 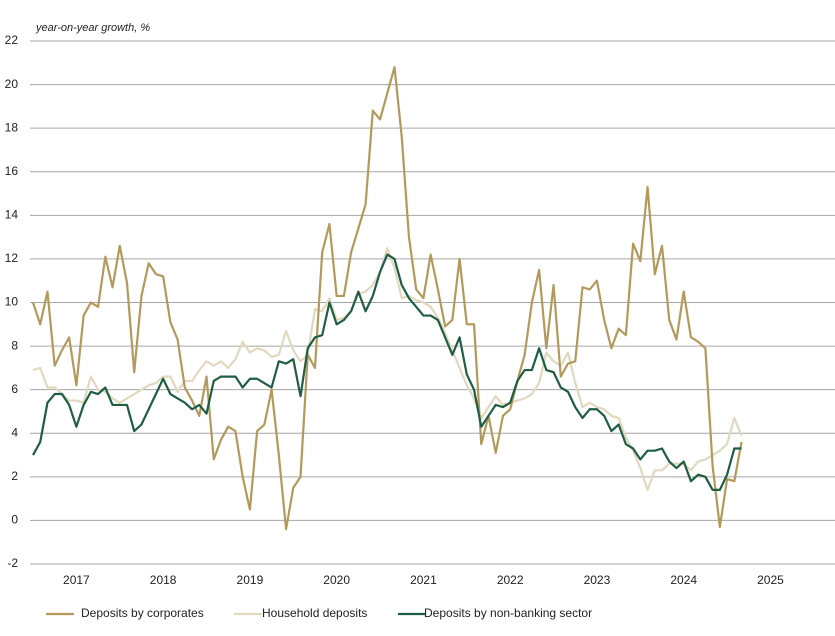 I want to click on x-tick-label: 2022, so click(x=510, y=580).